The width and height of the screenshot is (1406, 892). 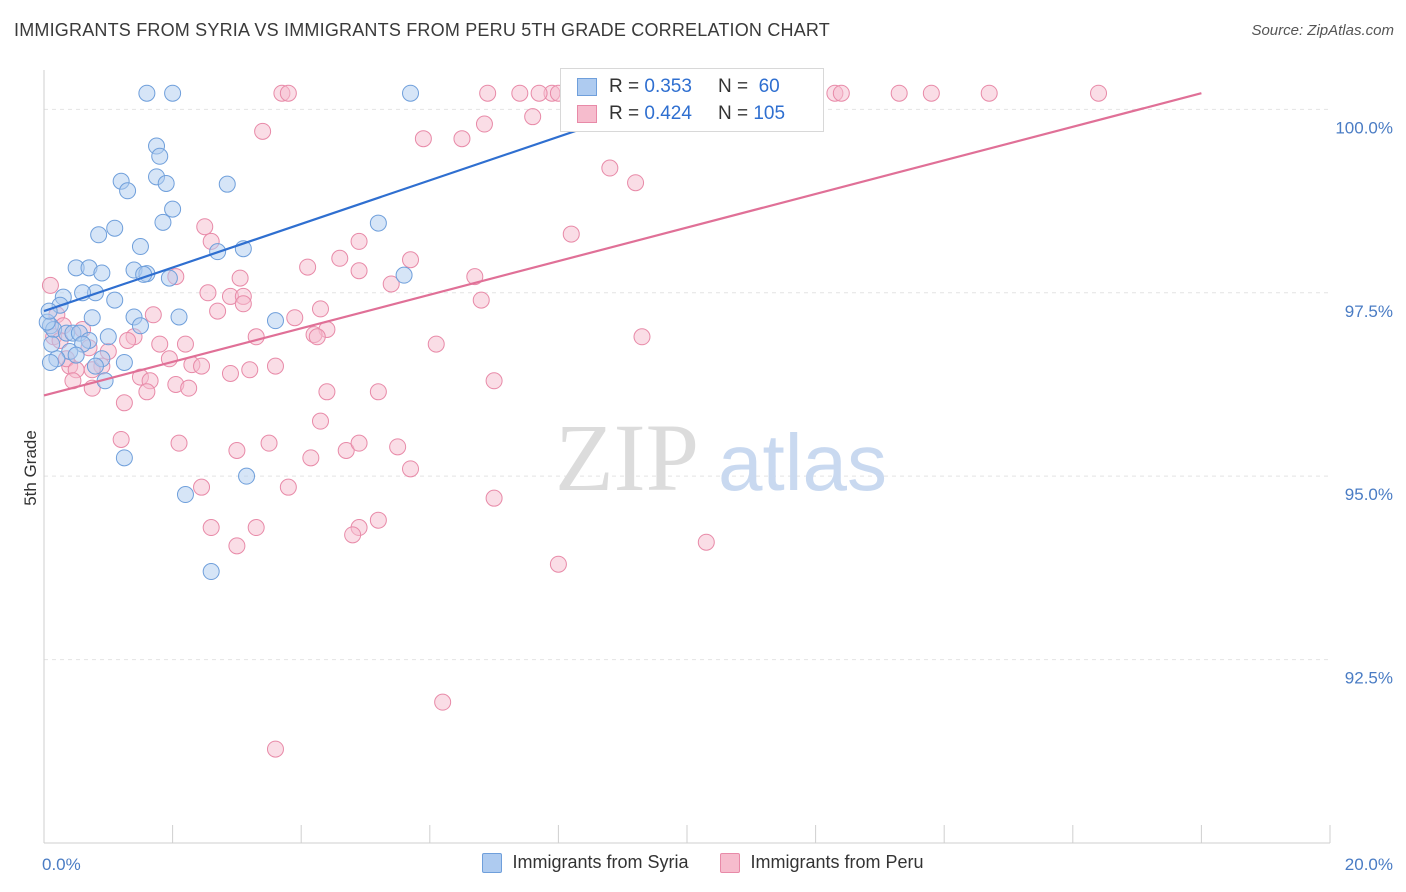 What do you see at coordinates (1369, 494) in the screenshot?
I see `y-tick-label: 95.0%` at bounding box center [1369, 494].